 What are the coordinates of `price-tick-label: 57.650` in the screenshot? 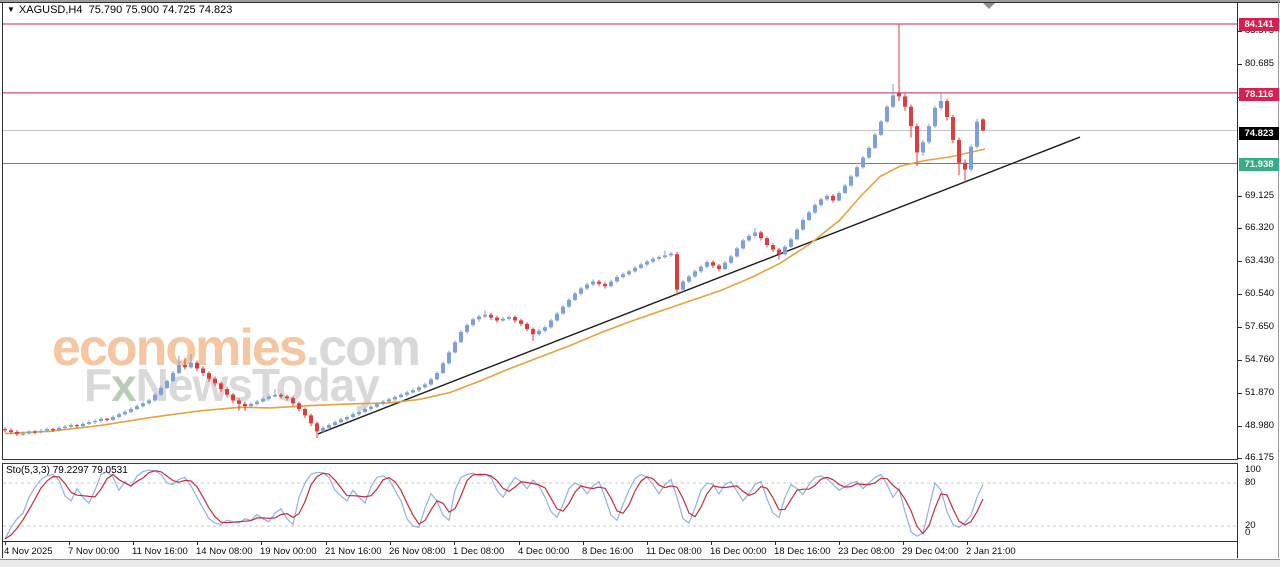 It's located at (1260, 326).